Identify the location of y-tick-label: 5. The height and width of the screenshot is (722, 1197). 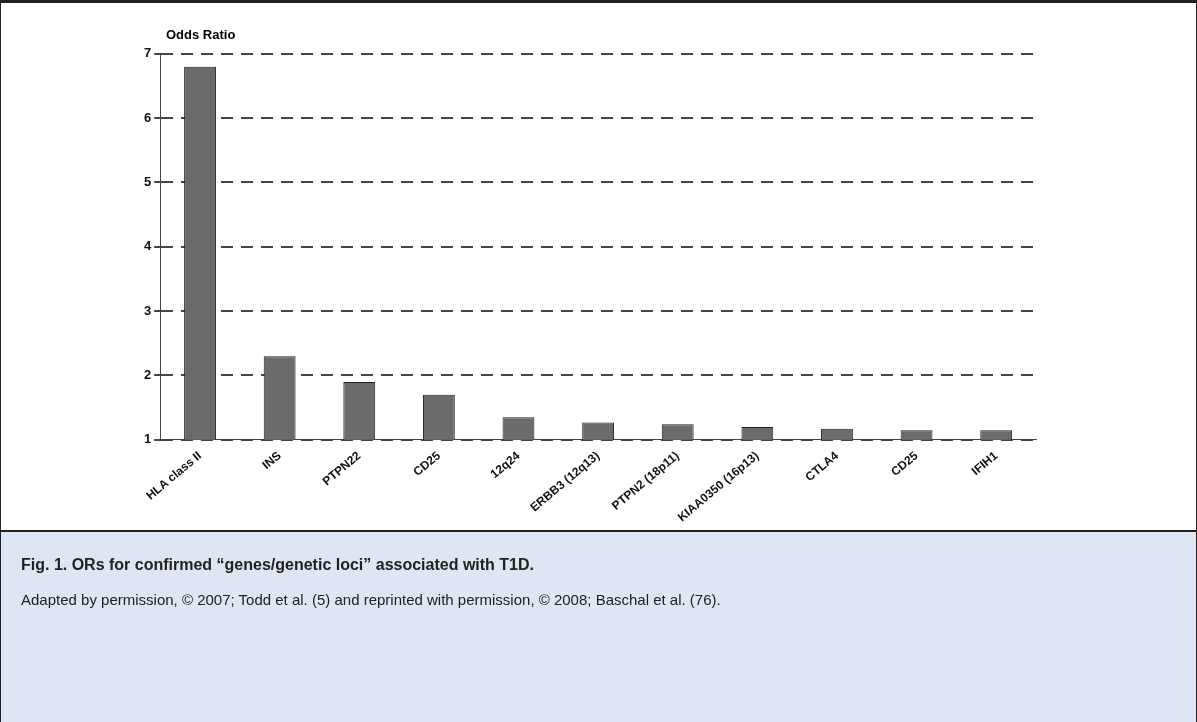
(148, 182).